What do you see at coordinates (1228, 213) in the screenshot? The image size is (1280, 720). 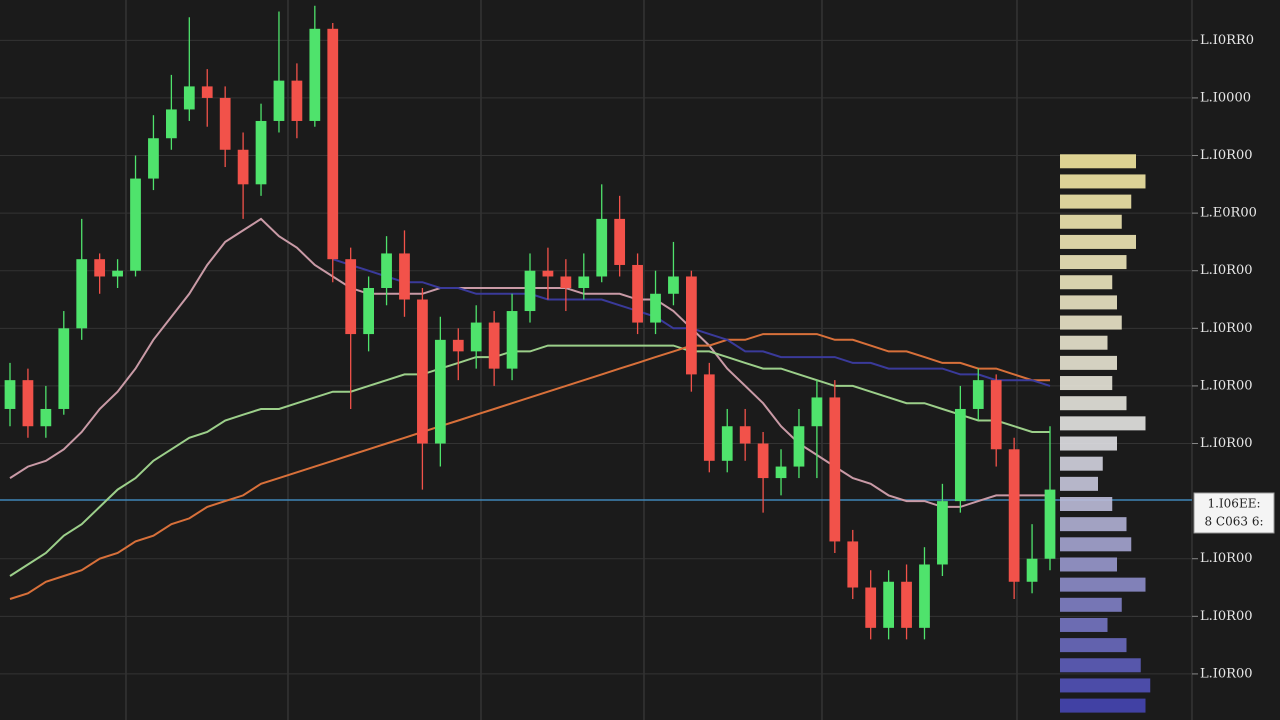 I see `y-tick-label: L.E0R00` at bounding box center [1228, 213].